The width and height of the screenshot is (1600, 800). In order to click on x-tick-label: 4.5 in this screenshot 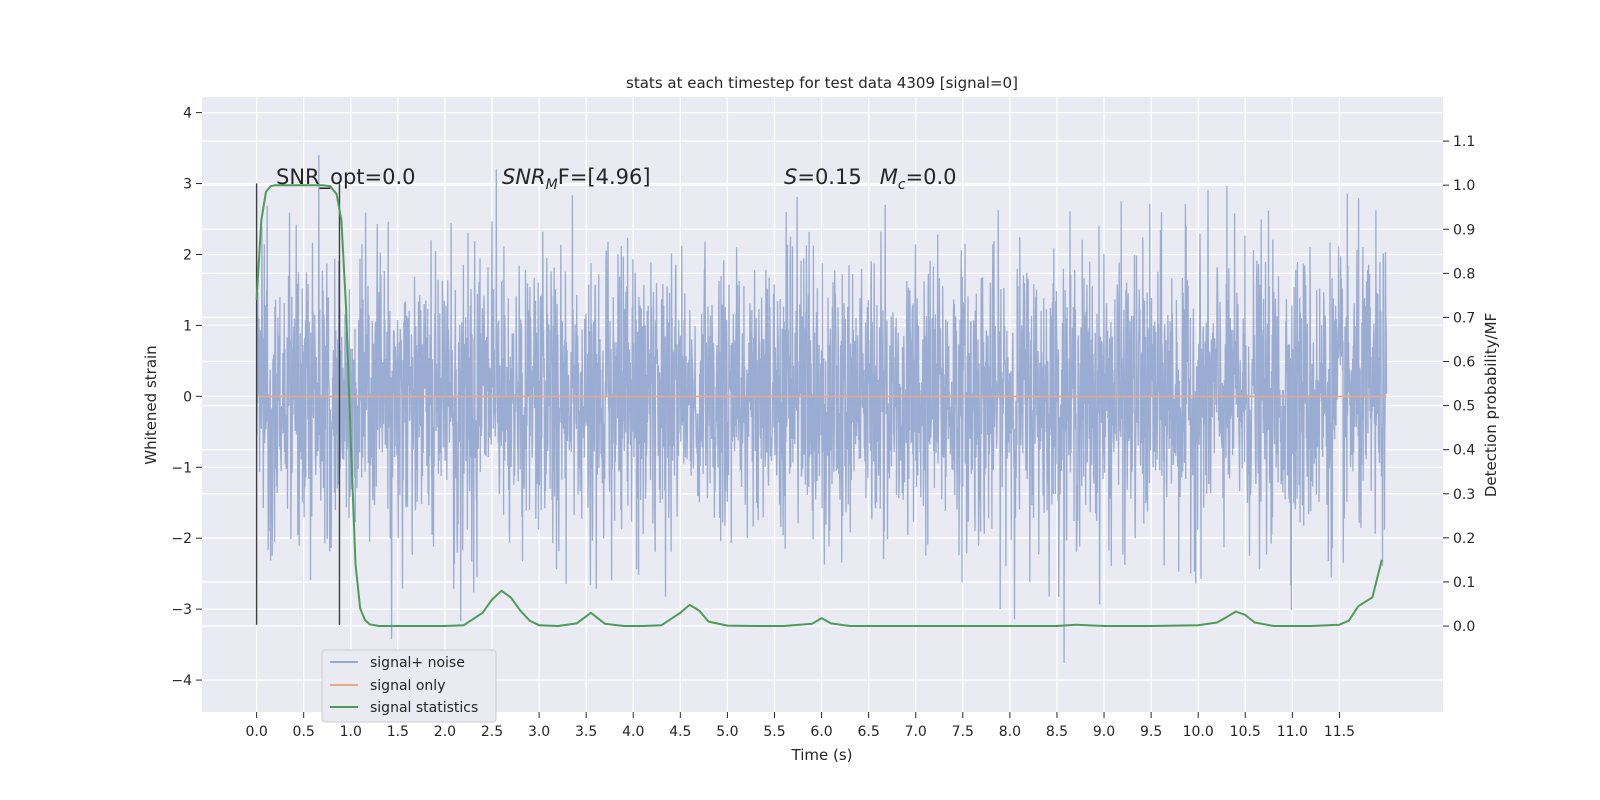, I will do `click(680, 732)`.